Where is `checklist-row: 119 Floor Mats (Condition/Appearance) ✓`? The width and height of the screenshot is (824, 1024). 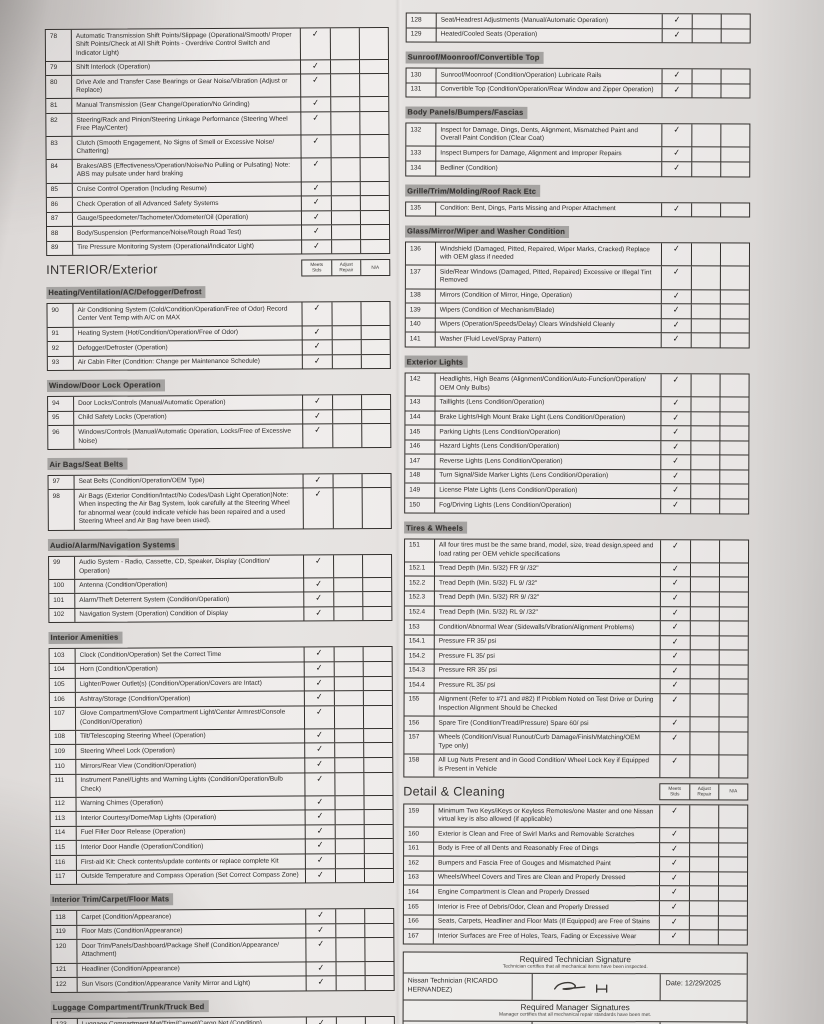 checklist-row: 119 Floor Mats (Condition/Appearance) ✓ is located at coordinates (222, 931).